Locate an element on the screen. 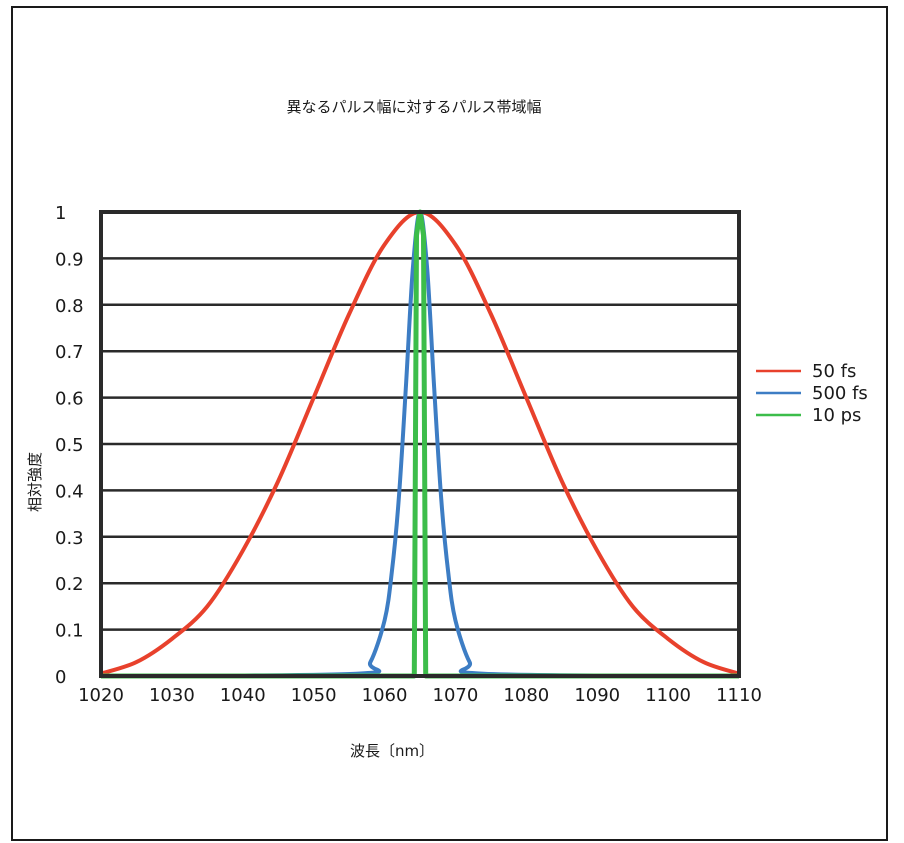  x-tick-label: 1080 is located at coordinates (526, 695).